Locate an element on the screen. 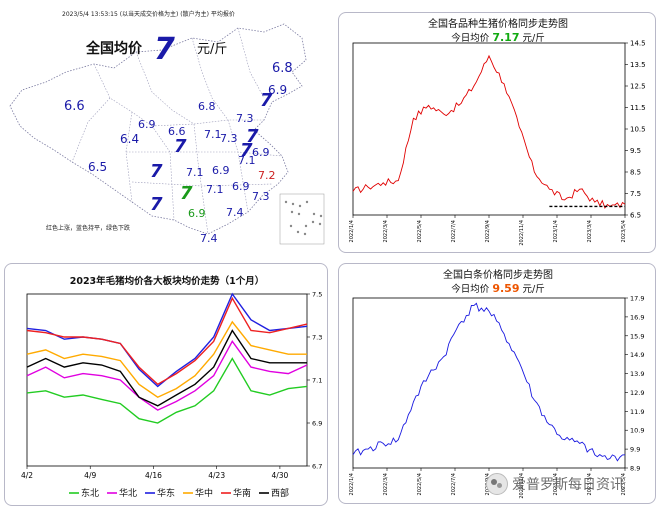 This screenshot has width=664, height=518. x-tick-label: 2023/1/4 is located at coordinates (556, 231).